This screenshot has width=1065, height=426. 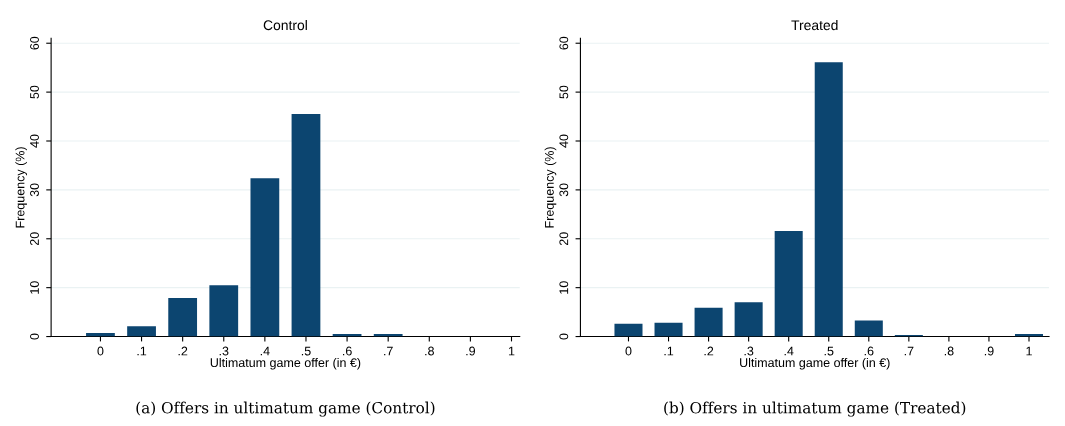 What do you see at coordinates (814, 25) in the screenshot?
I see `chart-title: Treated` at bounding box center [814, 25].